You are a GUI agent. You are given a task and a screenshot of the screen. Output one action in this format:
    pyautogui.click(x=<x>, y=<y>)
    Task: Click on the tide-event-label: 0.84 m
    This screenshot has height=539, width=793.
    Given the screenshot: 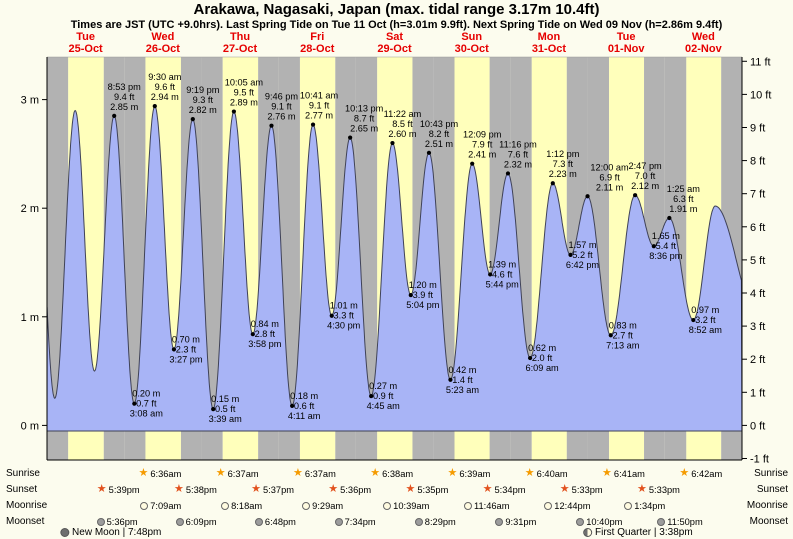 What is the action you would take?
    pyautogui.click(x=265, y=324)
    